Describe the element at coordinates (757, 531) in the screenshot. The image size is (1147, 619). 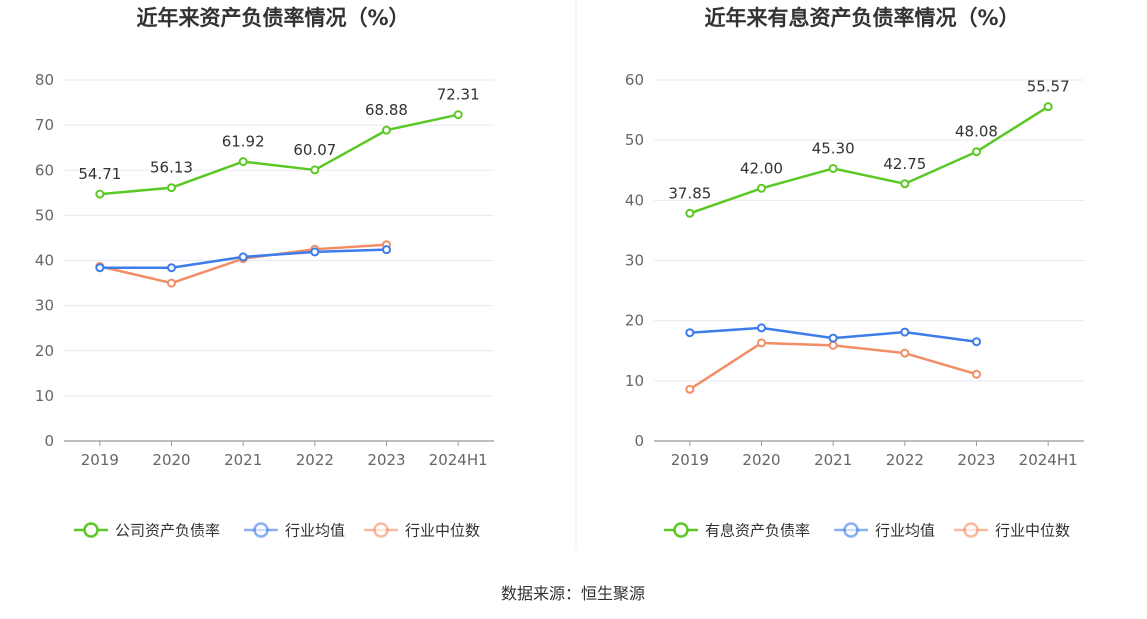
I see `legend-label: 有息资产负债率` at that location.